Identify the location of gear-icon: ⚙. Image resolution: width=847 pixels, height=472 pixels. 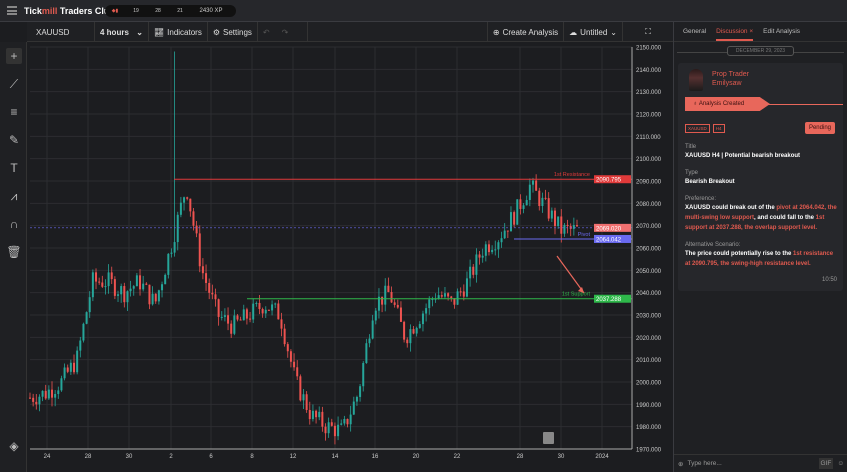
(216, 32).